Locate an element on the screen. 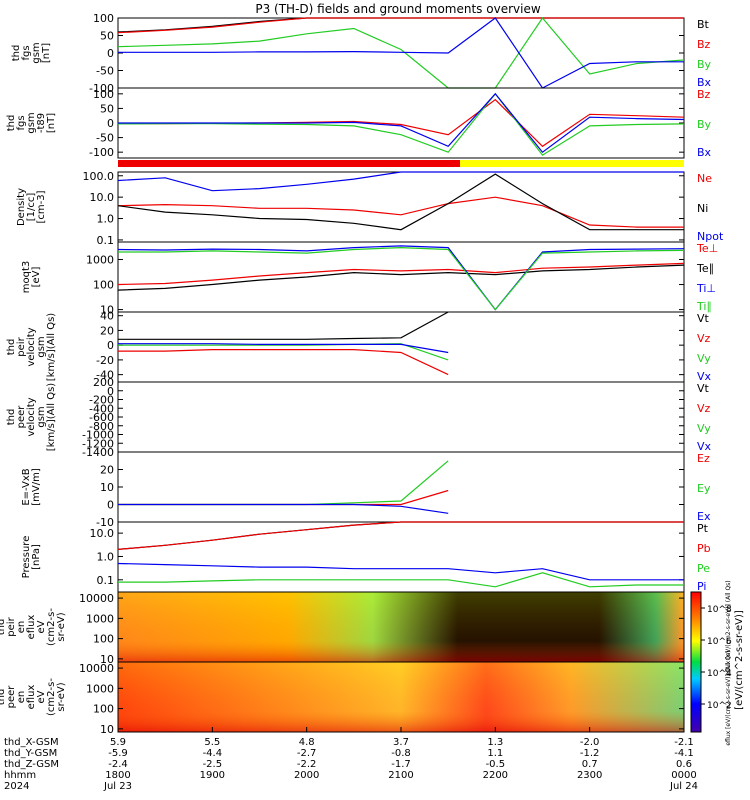  y-tick-label: 40 is located at coordinates (107, 316).